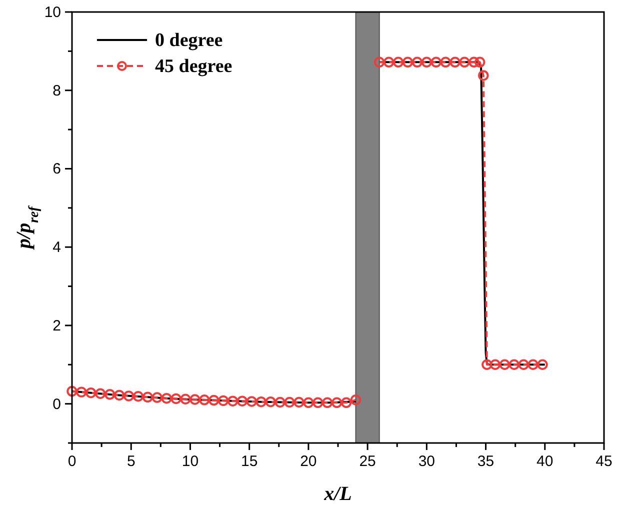  I want to click on x-tick-label: 35, so click(485, 461).